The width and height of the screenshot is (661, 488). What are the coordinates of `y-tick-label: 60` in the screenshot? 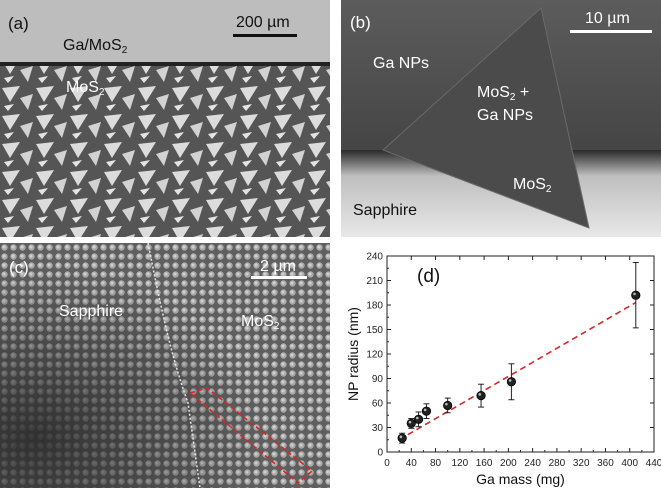 It's located at (378, 404).